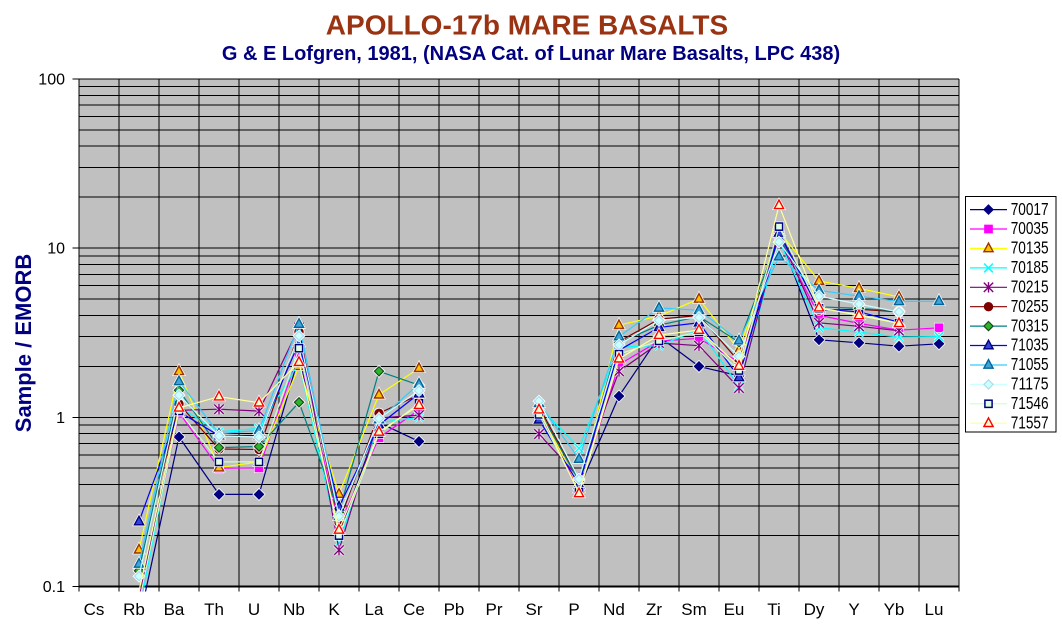 The height and width of the screenshot is (631, 1062). What do you see at coordinates (23, 343) in the screenshot?
I see `svg-text: Sample / EMORB` at bounding box center [23, 343].